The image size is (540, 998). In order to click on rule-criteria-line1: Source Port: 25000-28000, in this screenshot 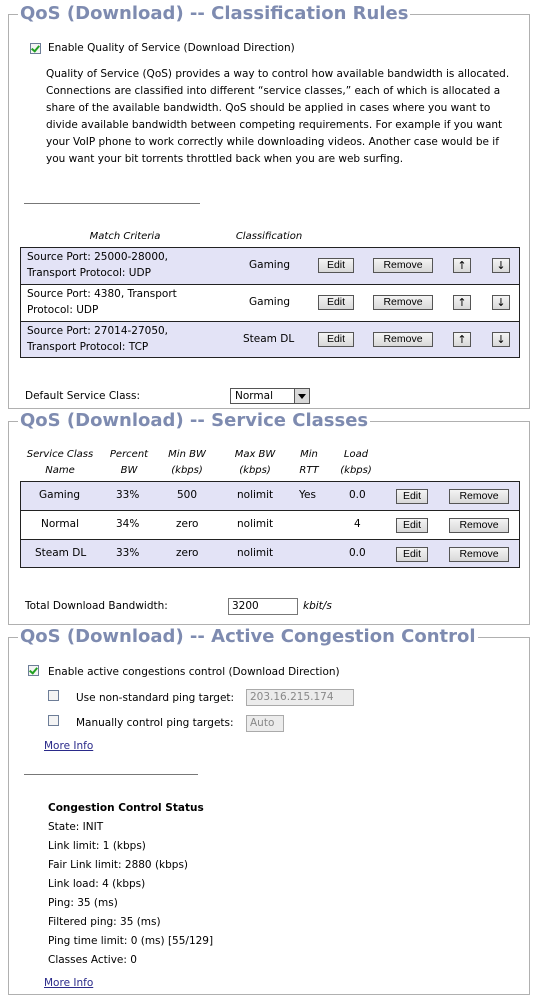, I will do `click(98, 257)`.